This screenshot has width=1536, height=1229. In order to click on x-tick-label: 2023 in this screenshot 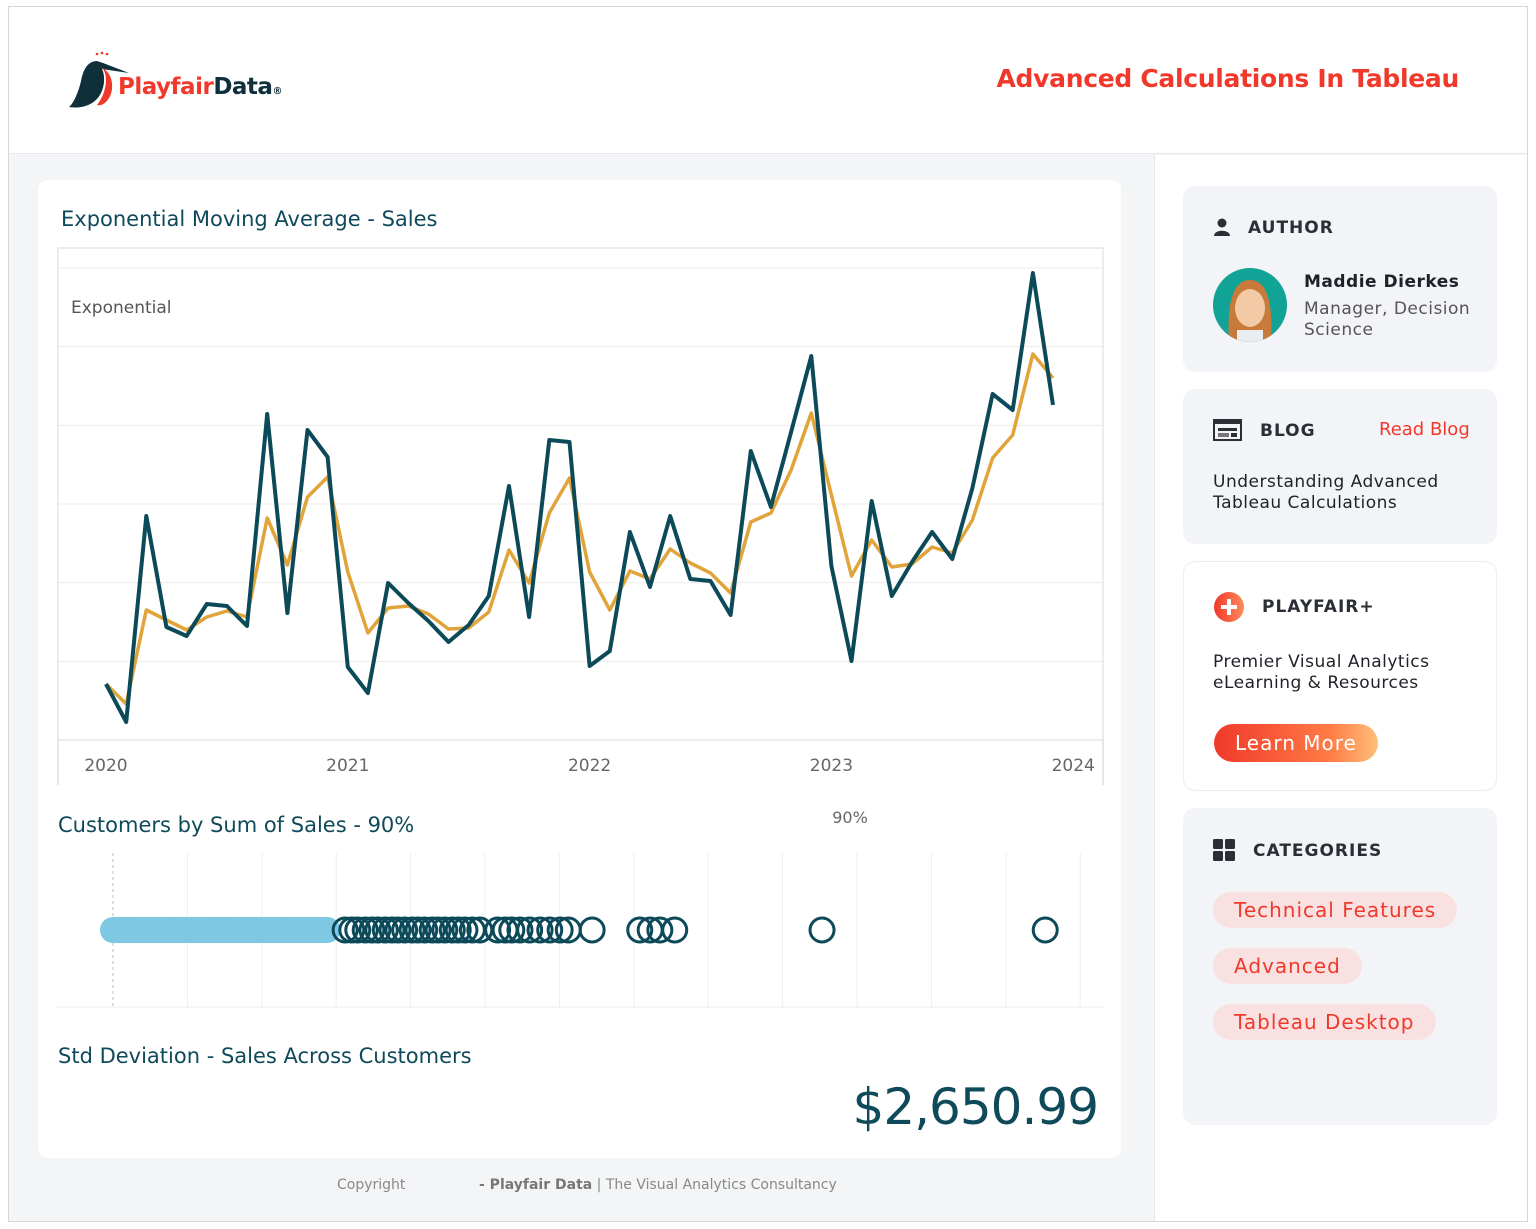, I will do `click(831, 766)`.